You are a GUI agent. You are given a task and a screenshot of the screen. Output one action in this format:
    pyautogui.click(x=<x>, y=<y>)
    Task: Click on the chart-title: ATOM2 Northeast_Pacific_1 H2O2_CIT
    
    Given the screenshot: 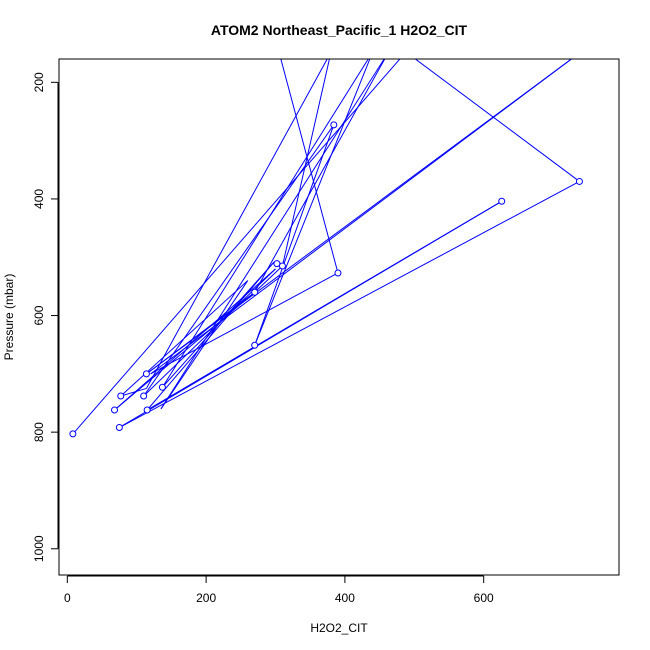 What is the action you would take?
    pyautogui.click(x=339, y=30)
    